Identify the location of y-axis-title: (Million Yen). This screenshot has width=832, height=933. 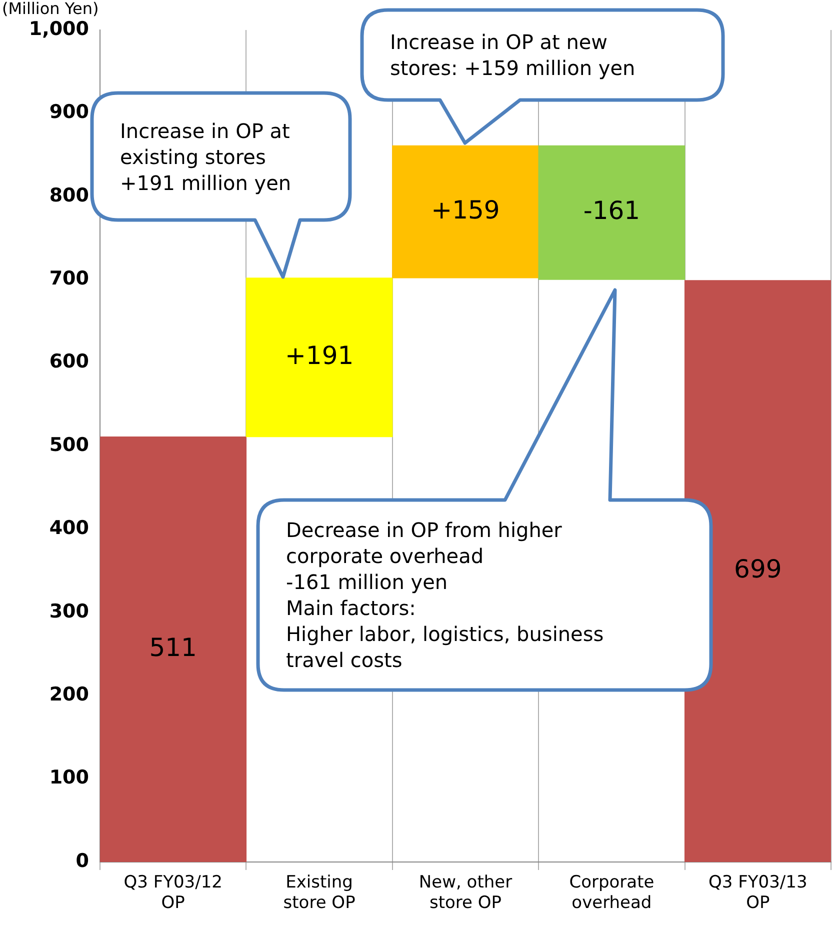
(50, 9).